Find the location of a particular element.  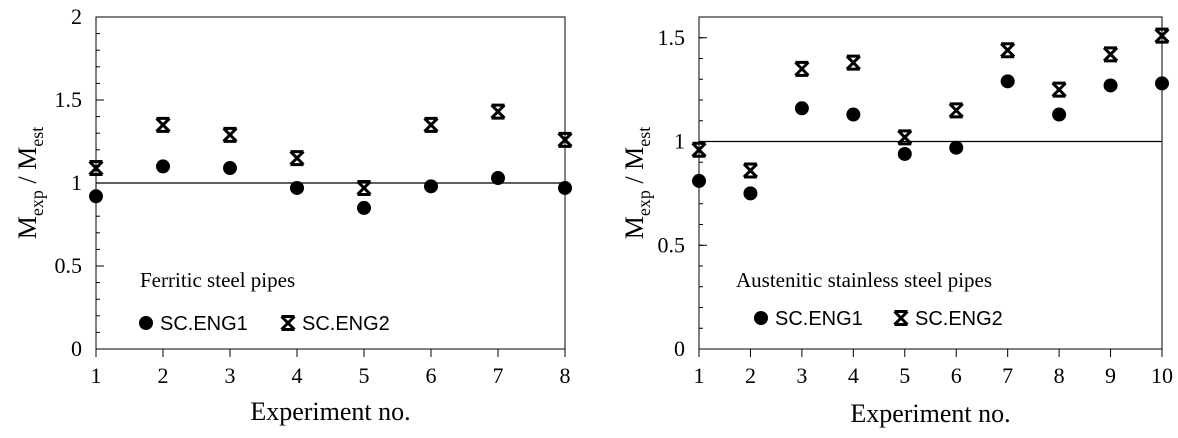

x-tick-label: 10 is located at coordinates (1162, 375).